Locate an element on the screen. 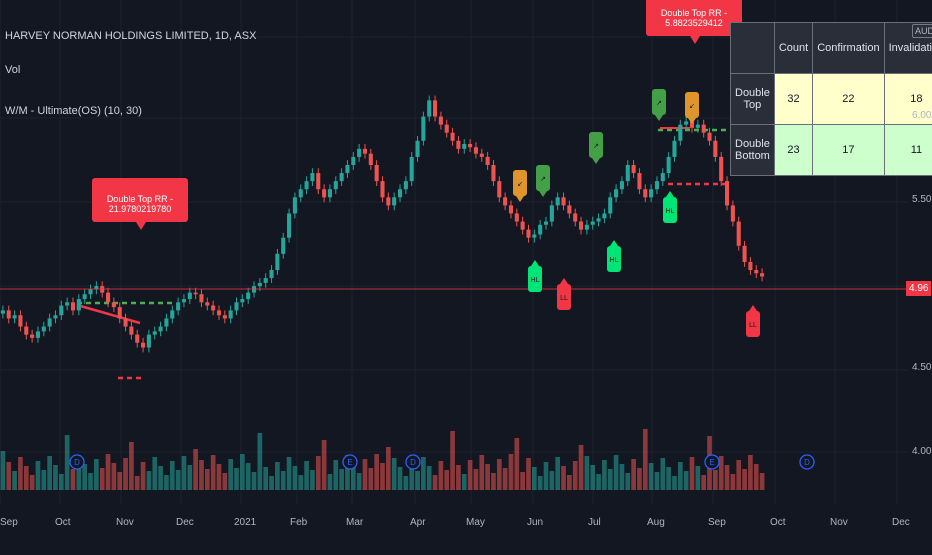  cell-confirmation: 17 is located at coordinates (848, 150).